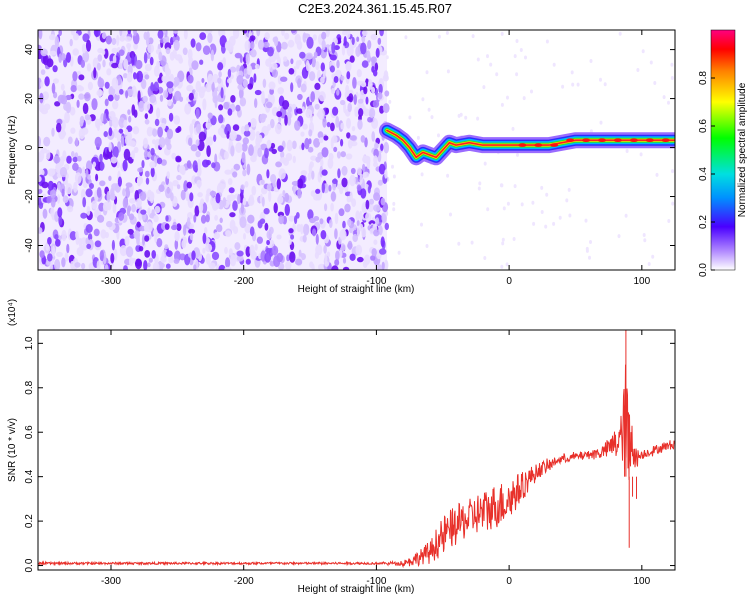 The height and width of the screenshot is (600, 750). I want to click on x-tick-label: -300, so click(111, 281).